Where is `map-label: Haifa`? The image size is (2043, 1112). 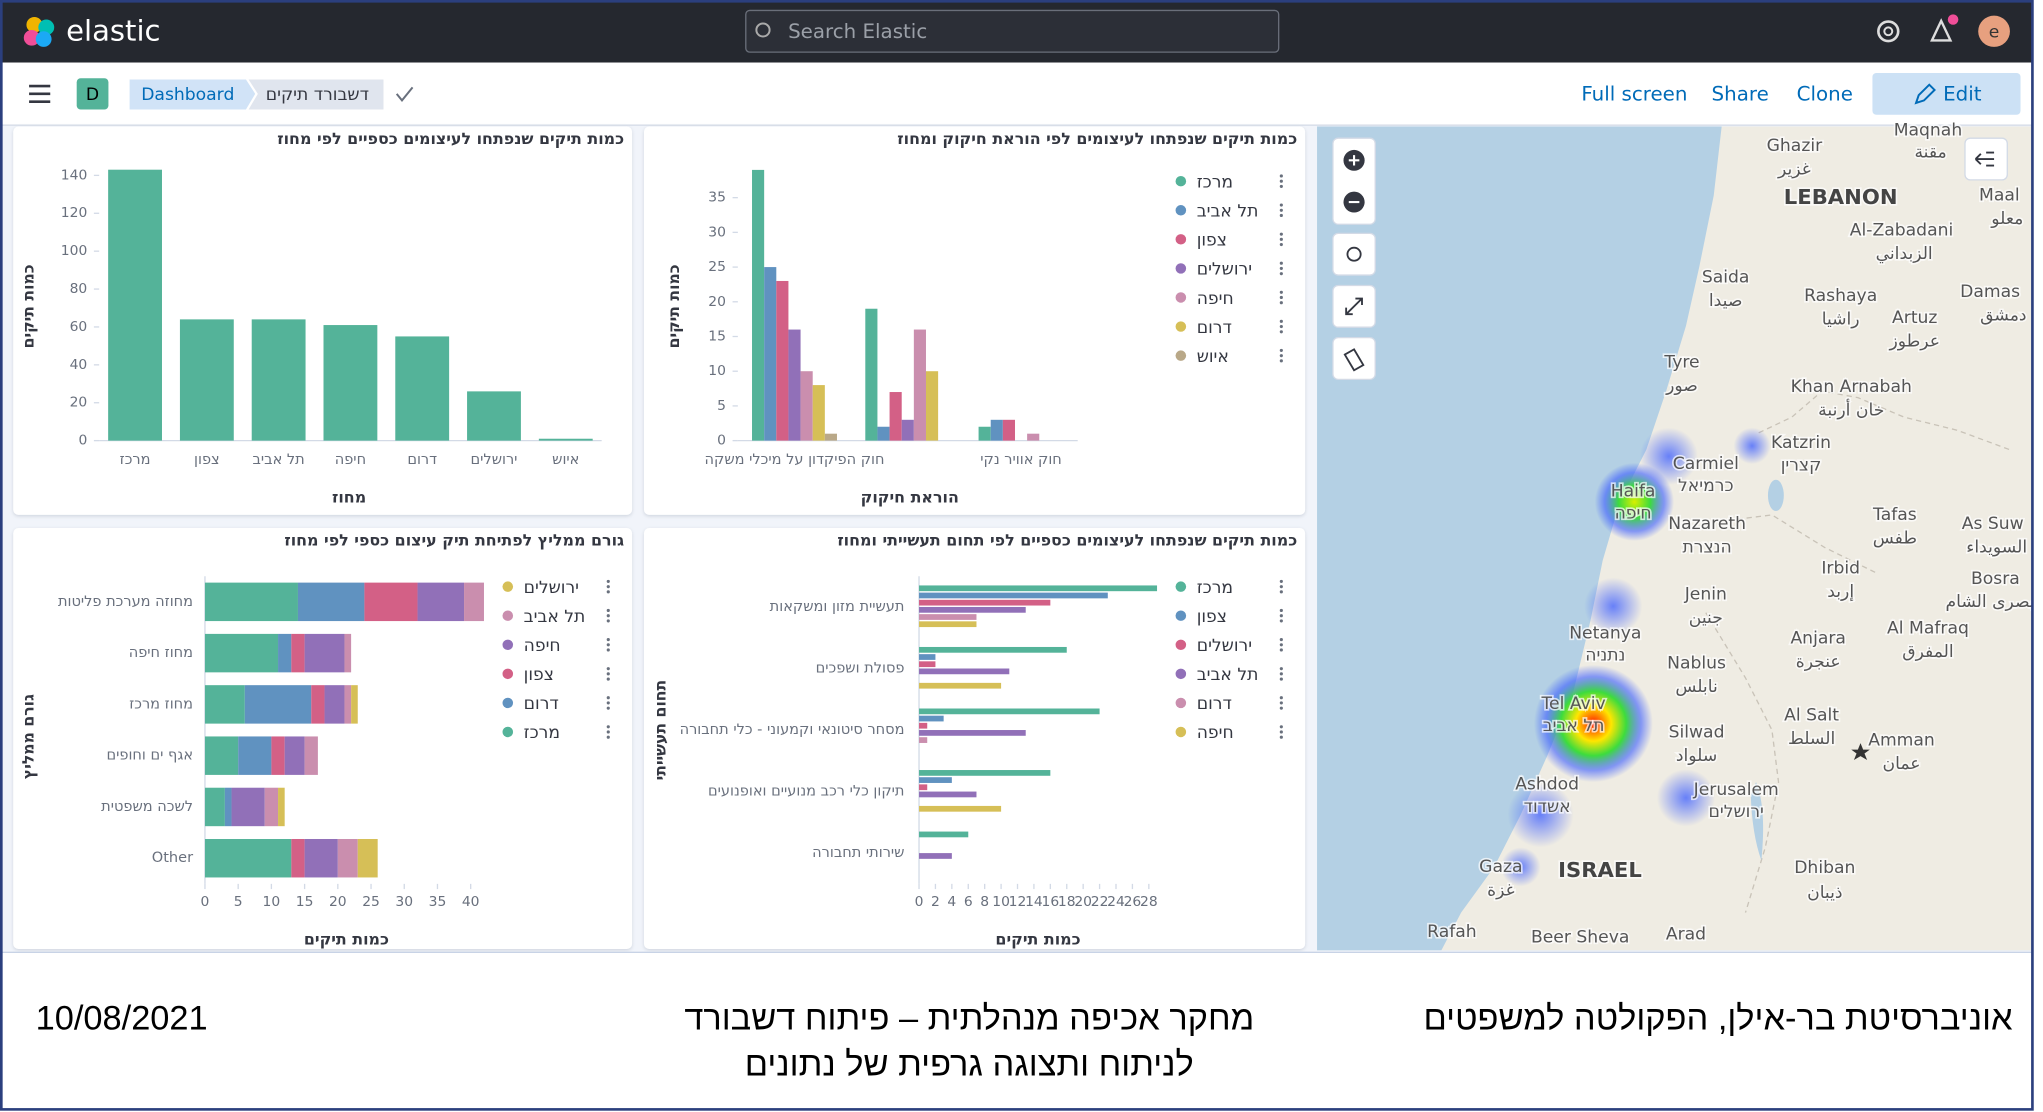
map-label: Haifa is located at coordinates (1633, 492).